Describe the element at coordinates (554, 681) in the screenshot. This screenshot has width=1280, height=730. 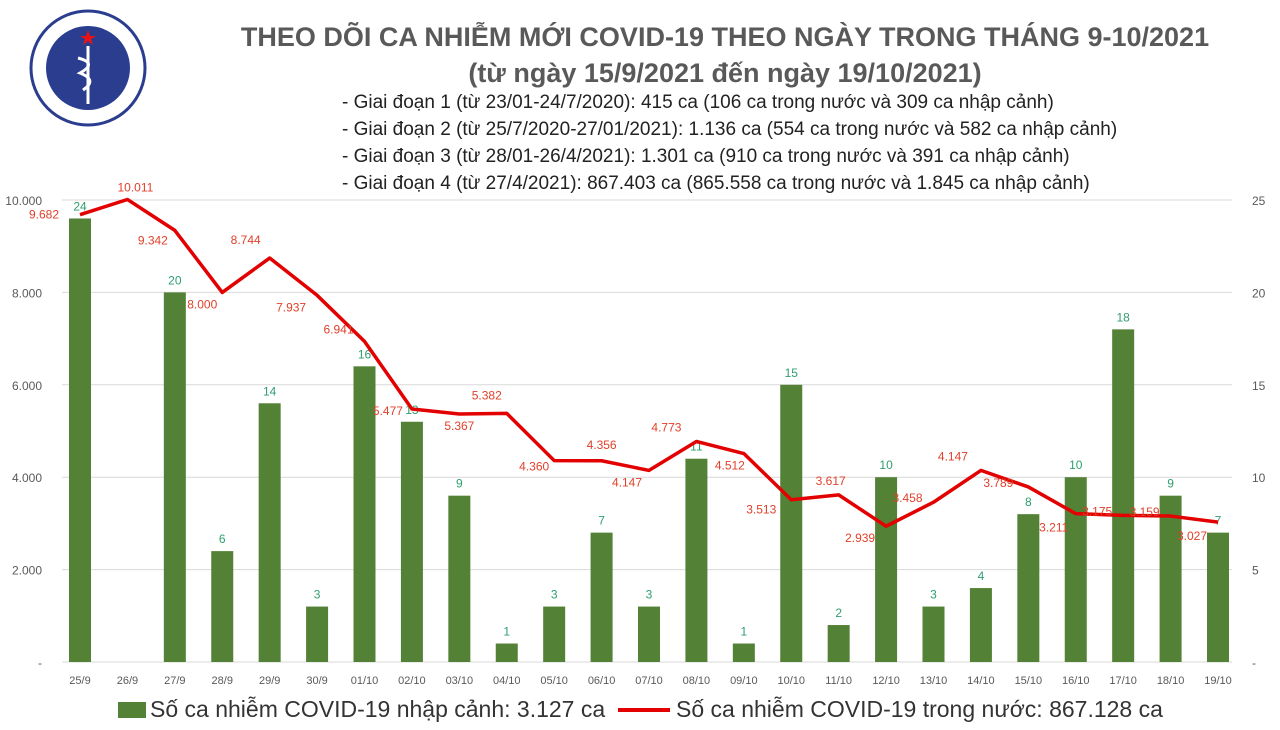
I see `x-tick-label: 05/10` at that location.